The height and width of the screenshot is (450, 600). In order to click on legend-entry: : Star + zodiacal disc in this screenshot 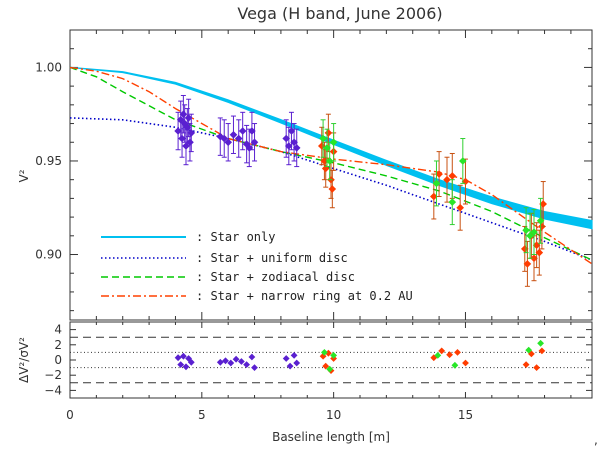, I will do `click(275, 277)`.